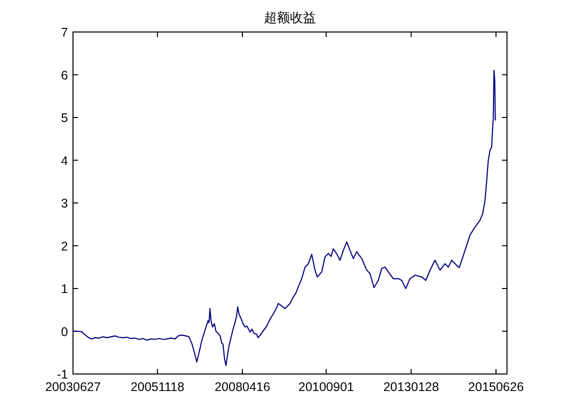 The height and width of the screenshot is (420, 561). I want to click on x-tick-label: 20051118, so click(157, 387).